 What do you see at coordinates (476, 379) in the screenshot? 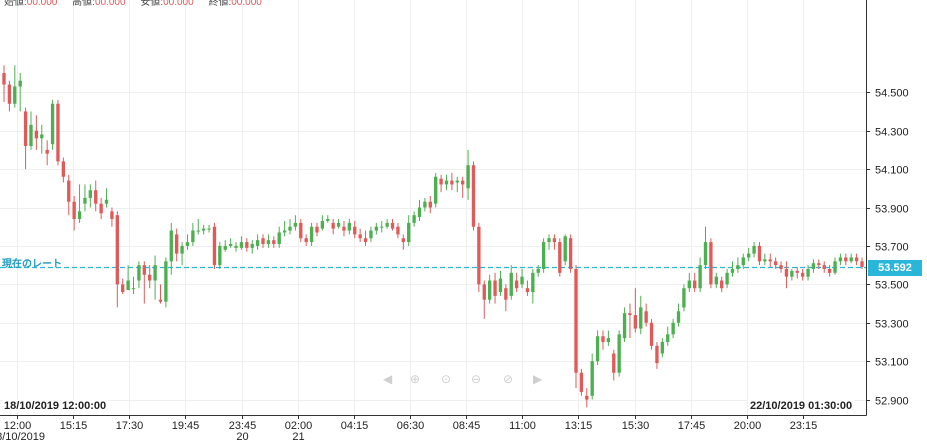
I see `zoom-out-icon: ⊖` at bounding box center [476, 379].